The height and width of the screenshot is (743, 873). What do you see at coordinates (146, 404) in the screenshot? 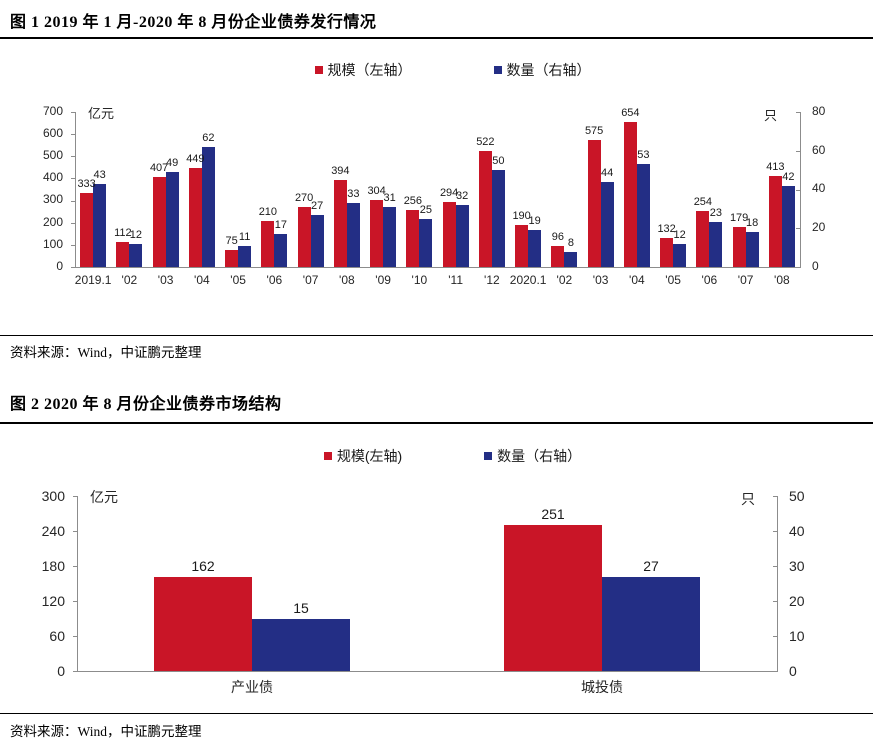
I see `figure2-title: 图 2 2020 年 8 月份企业债券市场结构` at bounding box center [146, 404].